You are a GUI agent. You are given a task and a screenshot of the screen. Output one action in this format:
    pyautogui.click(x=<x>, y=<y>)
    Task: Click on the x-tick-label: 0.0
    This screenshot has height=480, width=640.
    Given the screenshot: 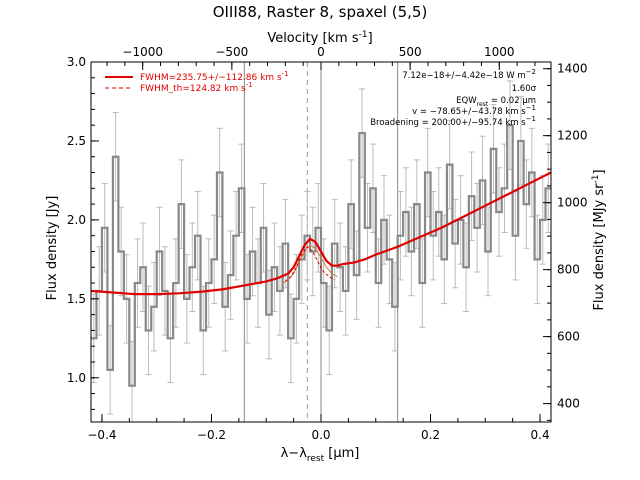 What is the action you would take?
    pyautogui.click(x=320, y=435)
    